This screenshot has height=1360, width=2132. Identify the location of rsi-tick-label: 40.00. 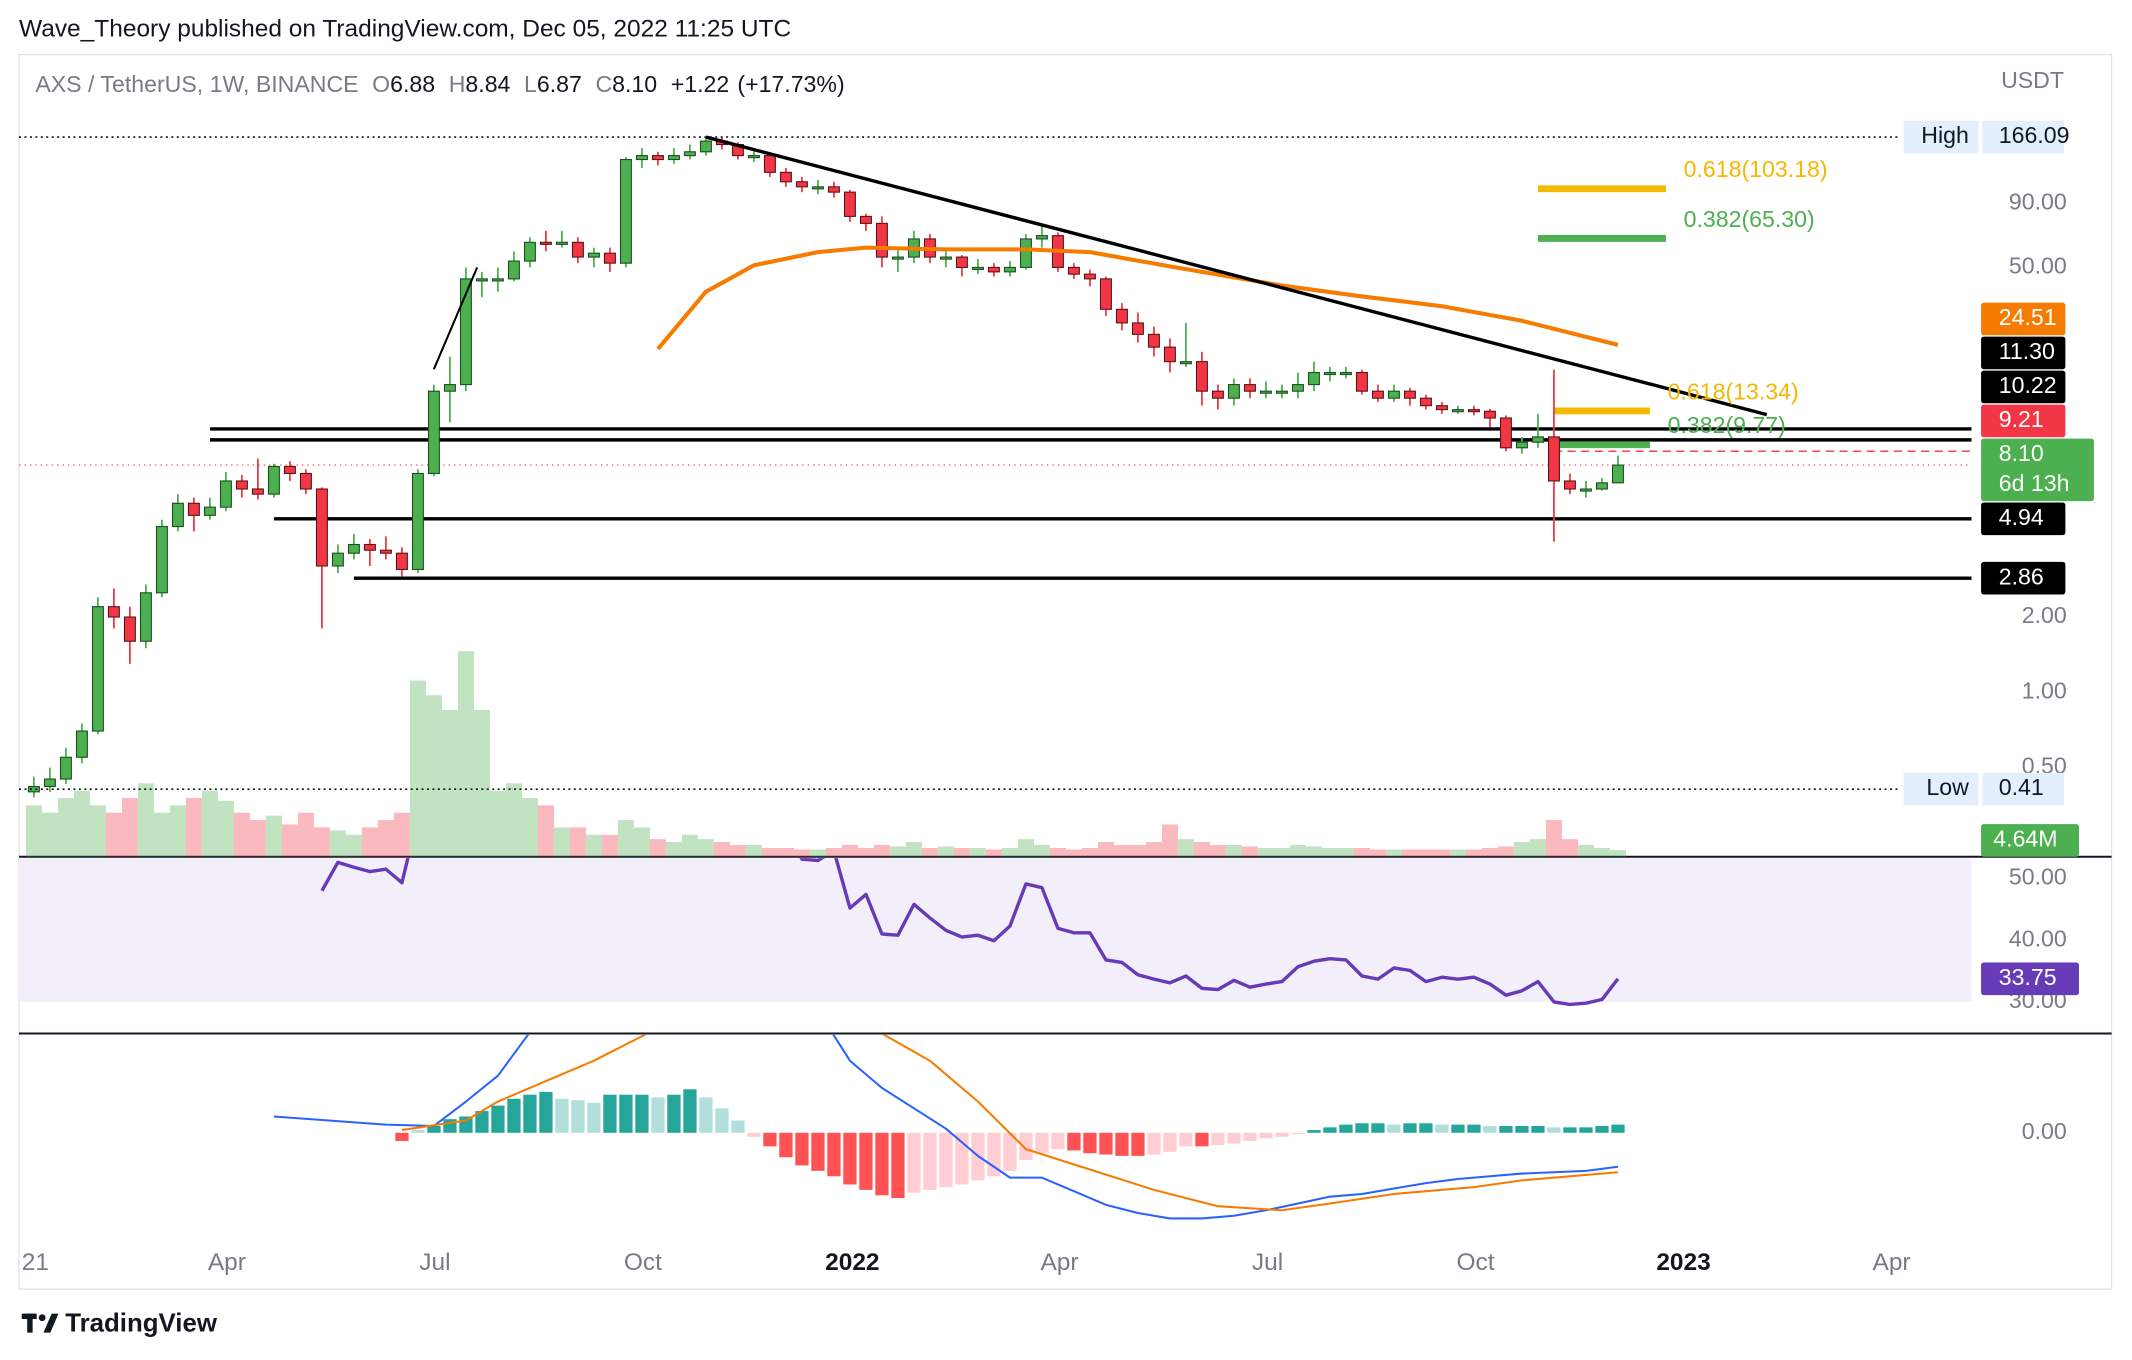
(2038, 938).